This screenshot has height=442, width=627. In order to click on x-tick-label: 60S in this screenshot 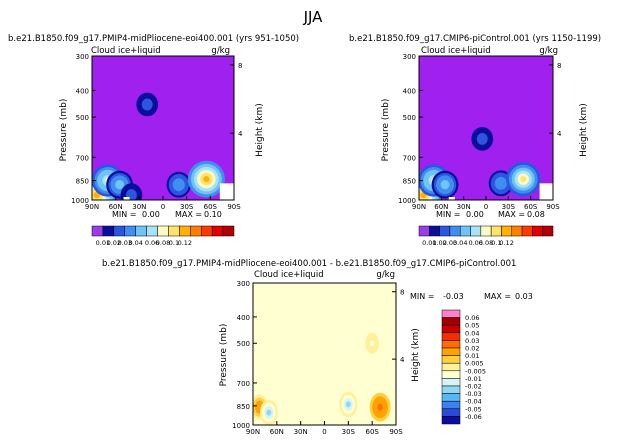, I will do `click(531, 207)`.